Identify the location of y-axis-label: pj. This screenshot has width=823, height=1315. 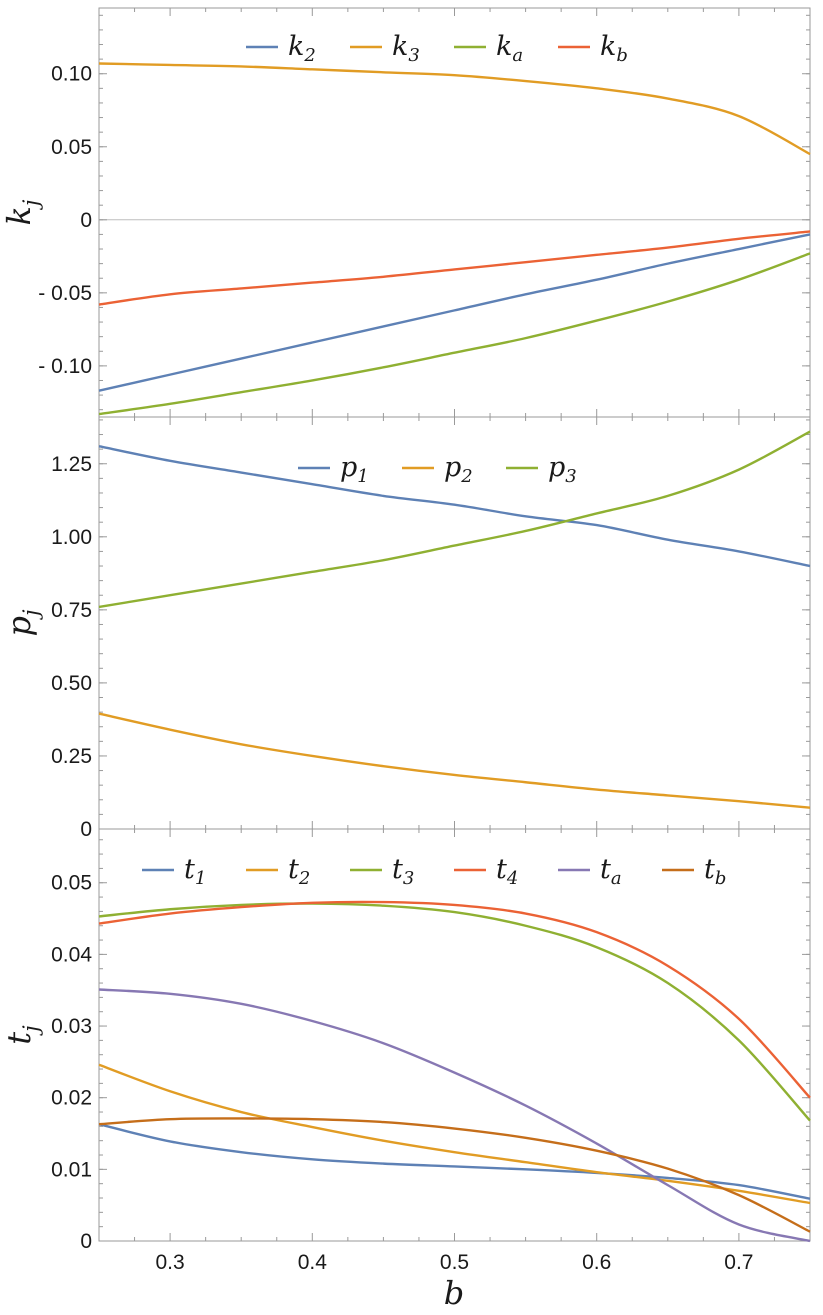
(21, 622).